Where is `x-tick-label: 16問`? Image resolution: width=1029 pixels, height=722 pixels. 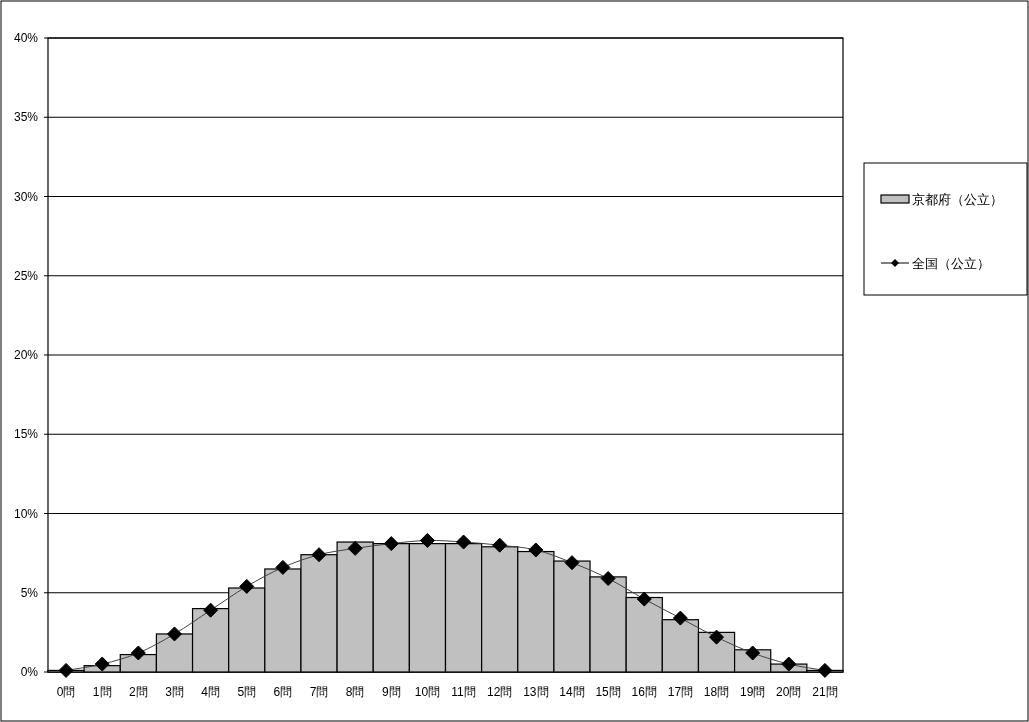
x-tick-label: 16問 is located at coordinates (644, 692).